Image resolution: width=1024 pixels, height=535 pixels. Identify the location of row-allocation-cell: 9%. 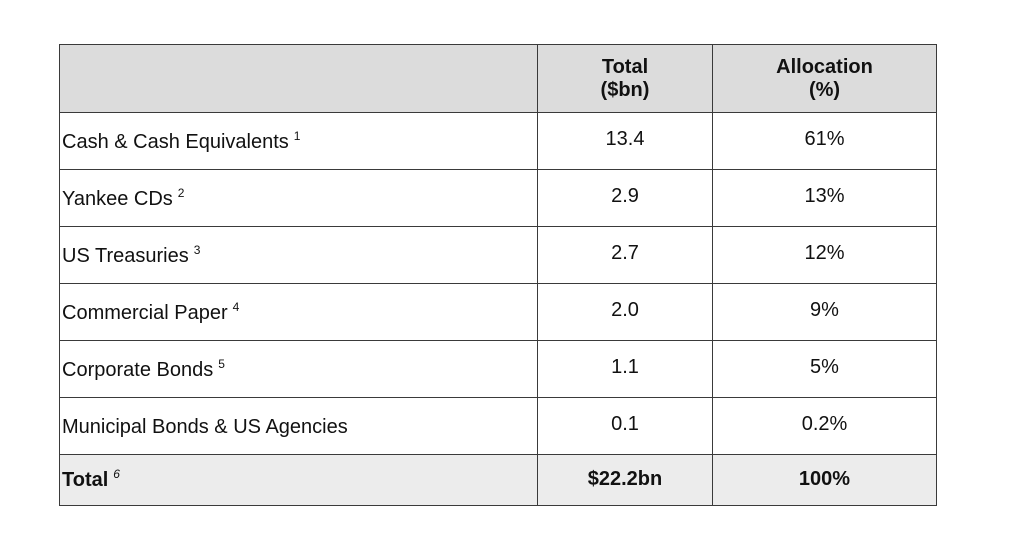
(824, 312).